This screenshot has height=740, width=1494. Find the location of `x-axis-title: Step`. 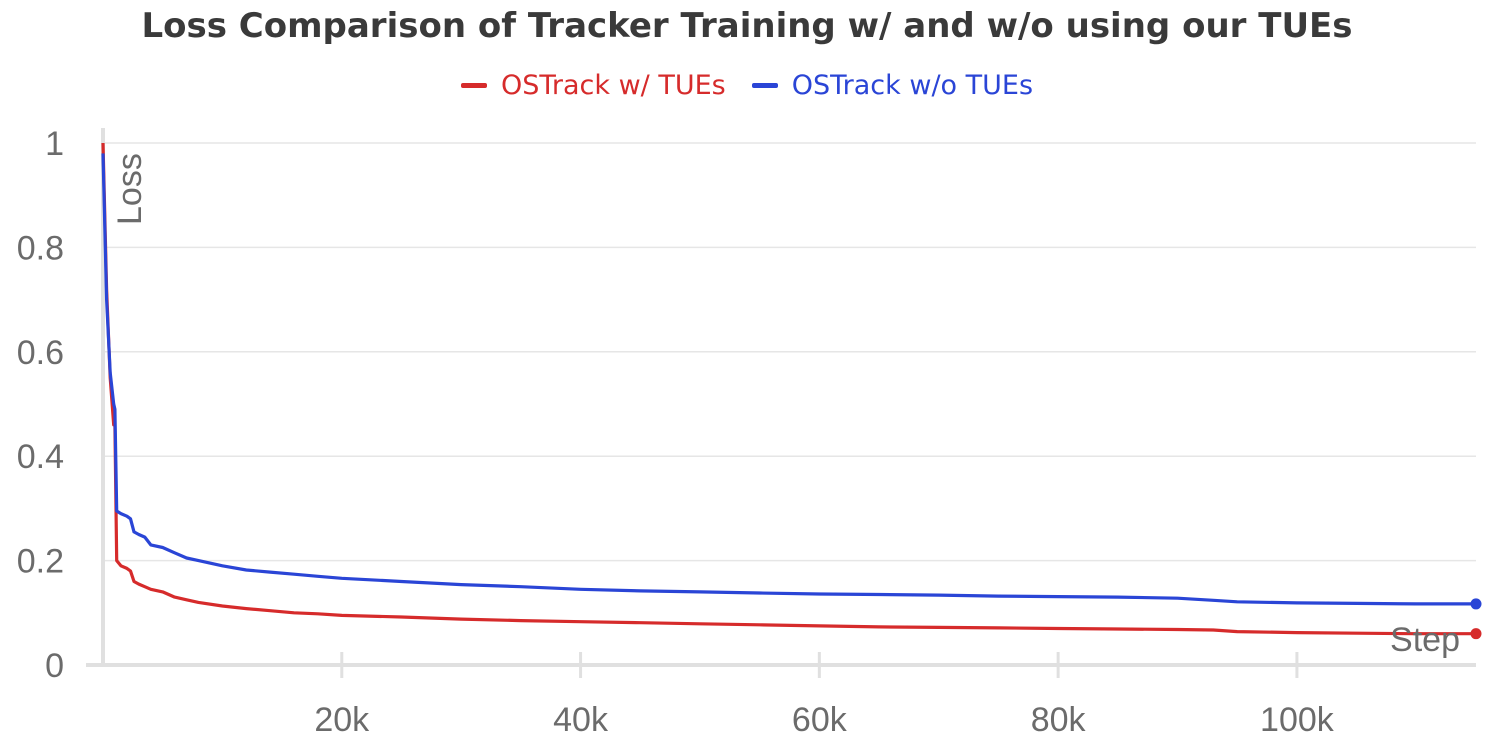

x-axis-title: Step is located at coordinates (1425, 640).